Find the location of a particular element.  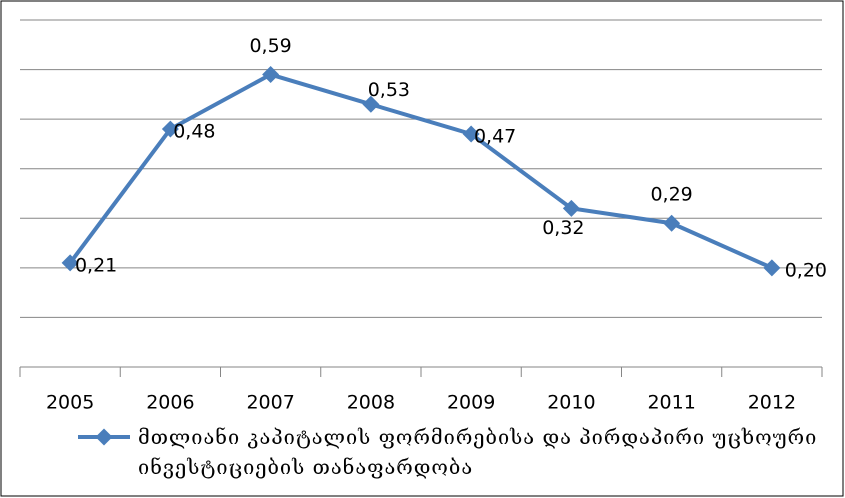

data-label: 0,48 is located at coordinates (194, 132).